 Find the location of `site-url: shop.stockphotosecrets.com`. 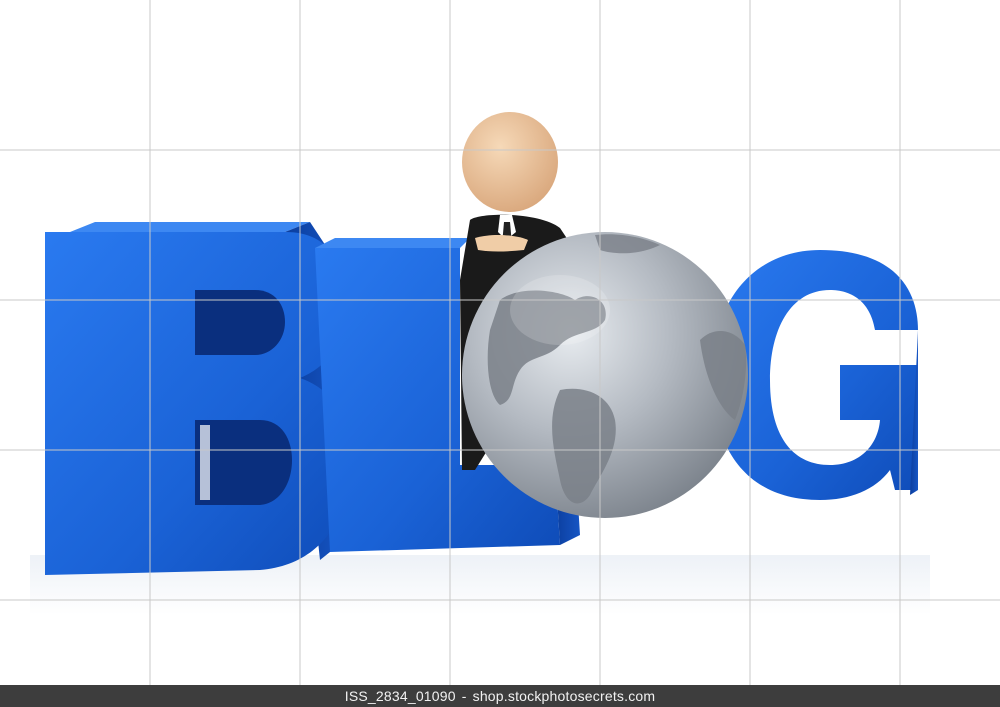

site-url: shop.stockphotosecrets.com is located at coordinates (564, 696).